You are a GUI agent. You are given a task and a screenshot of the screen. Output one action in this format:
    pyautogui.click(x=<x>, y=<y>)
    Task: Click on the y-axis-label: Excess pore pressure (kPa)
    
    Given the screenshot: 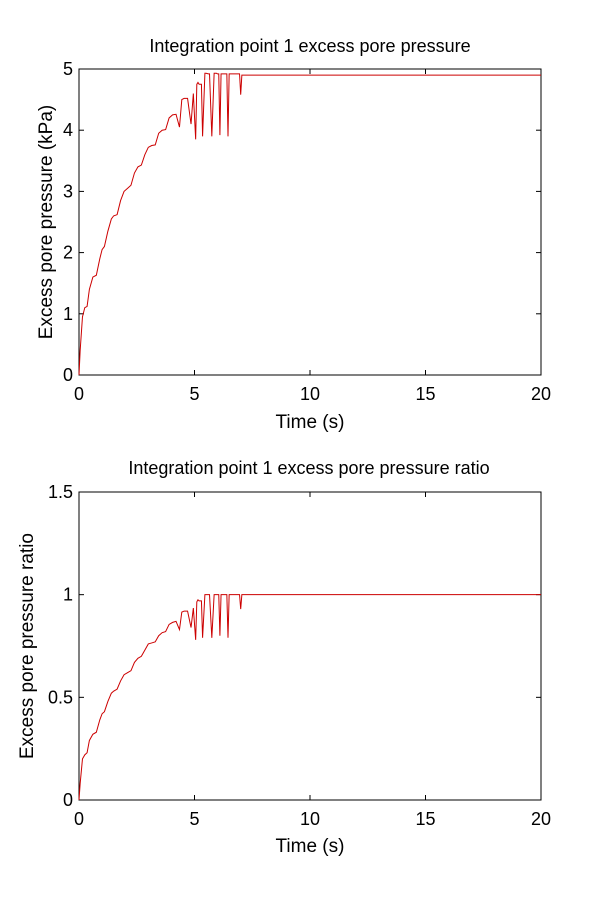 What is the action you would take?
    pyautogui.click(x=46, y=222)
    